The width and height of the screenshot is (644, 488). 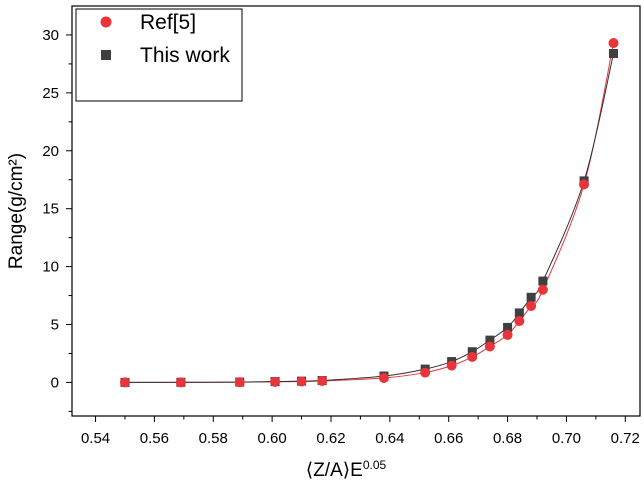 I want to click on x-tick-label: 0.70, so click(x=566, y=438).